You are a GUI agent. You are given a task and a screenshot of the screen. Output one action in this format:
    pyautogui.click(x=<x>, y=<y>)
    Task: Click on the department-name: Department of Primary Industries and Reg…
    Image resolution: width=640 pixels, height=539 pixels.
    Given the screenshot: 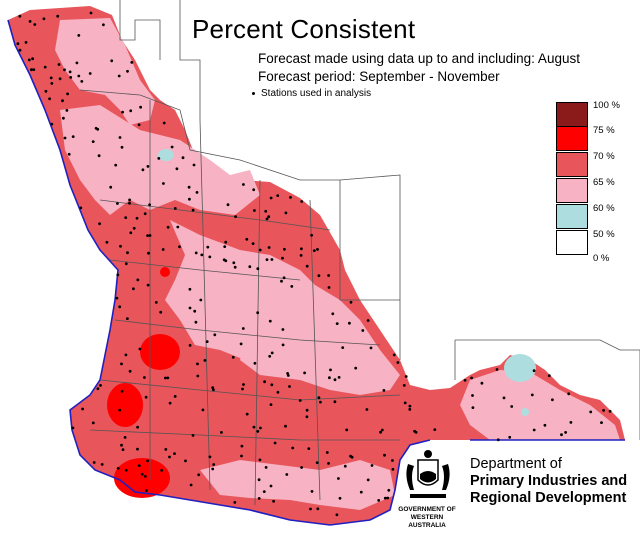 What is the action you would take?
    pyautogui.click(x=548, y=481)
    